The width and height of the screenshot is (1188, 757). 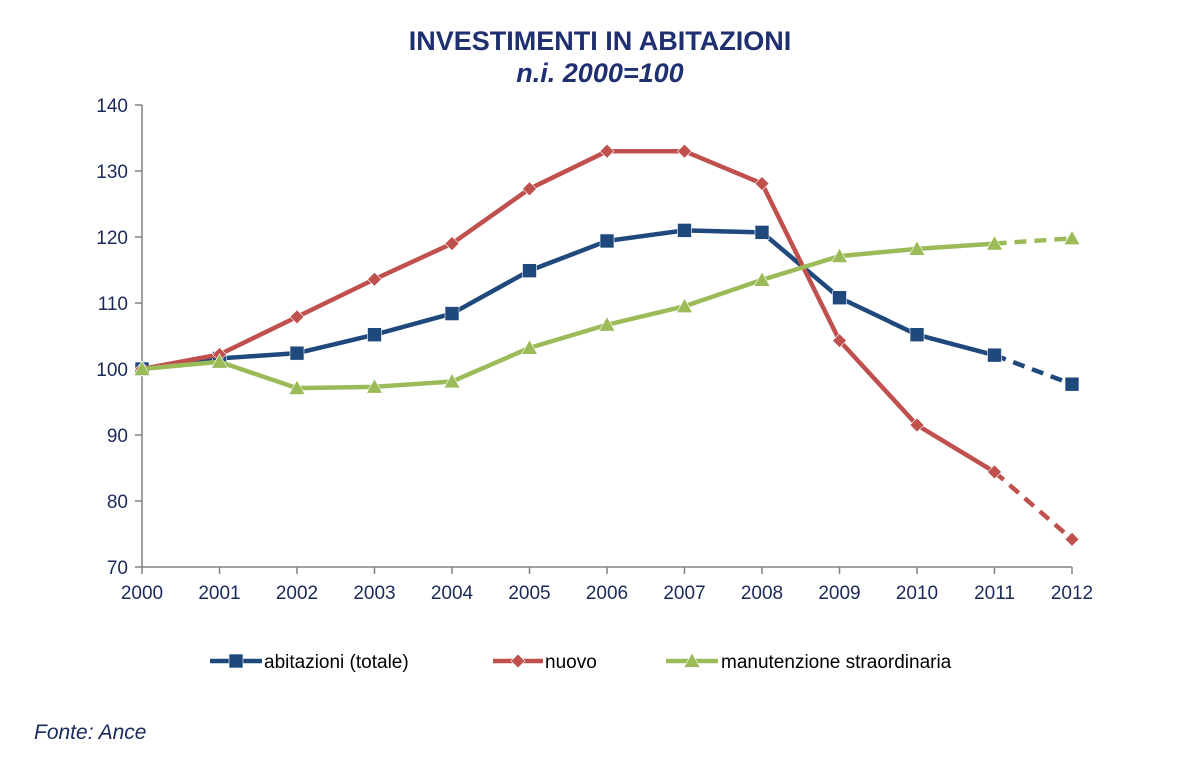 I want to click on y-tick-label: 70, so click(x=117, y=568).